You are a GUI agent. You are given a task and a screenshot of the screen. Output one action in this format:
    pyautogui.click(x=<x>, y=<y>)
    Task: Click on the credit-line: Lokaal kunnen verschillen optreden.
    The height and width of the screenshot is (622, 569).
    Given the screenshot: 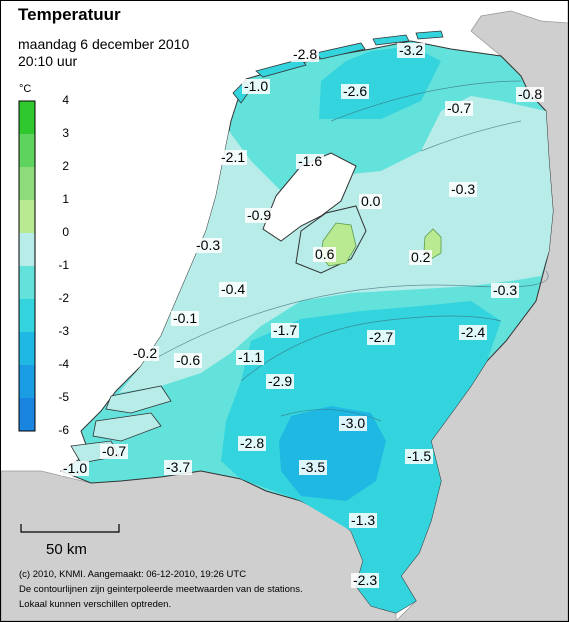 What is the action you would take?
    pyautogui.click(x=95, y=604)
    